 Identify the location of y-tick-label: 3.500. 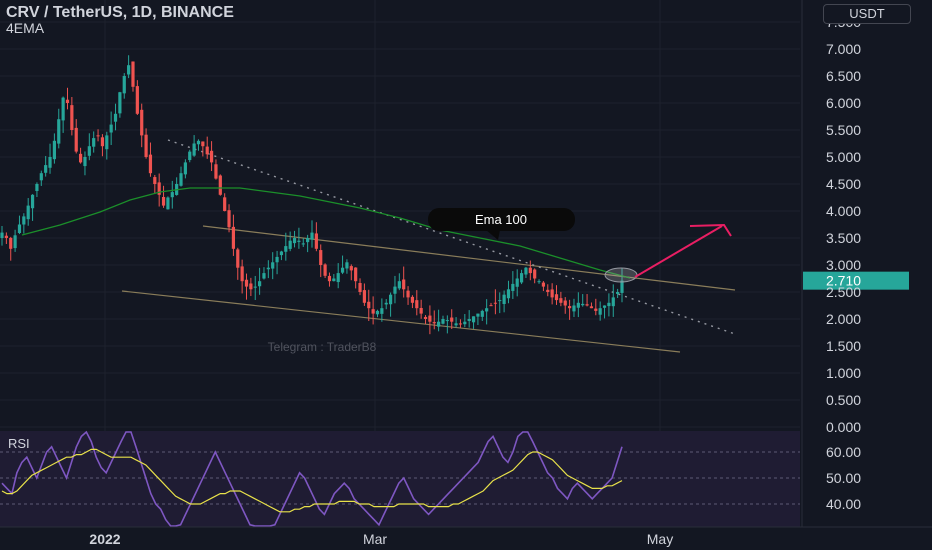
(843, 238).